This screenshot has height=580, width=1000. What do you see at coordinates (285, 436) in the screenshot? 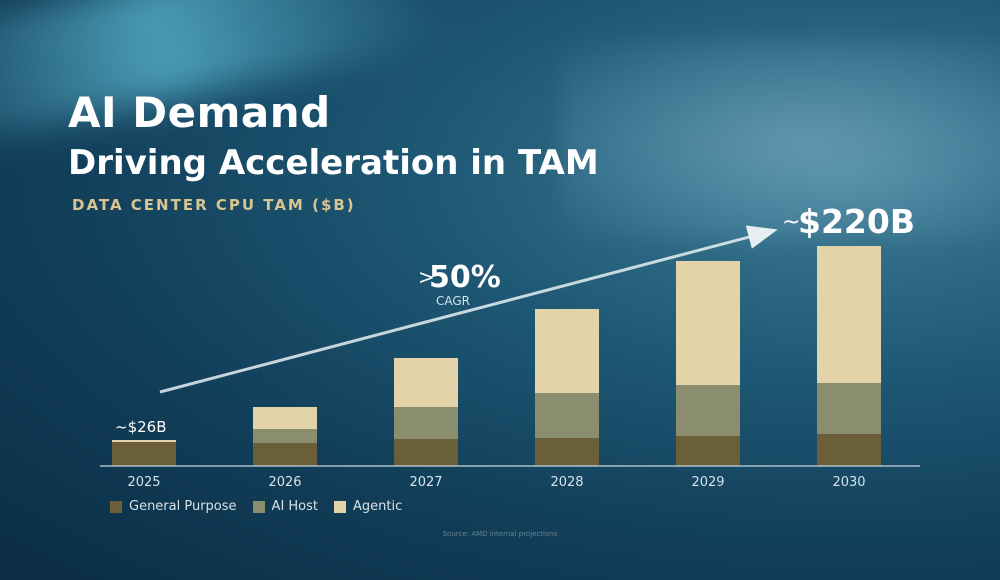
I see `bar-2026-ai-host` at bounding box center [285, 436].